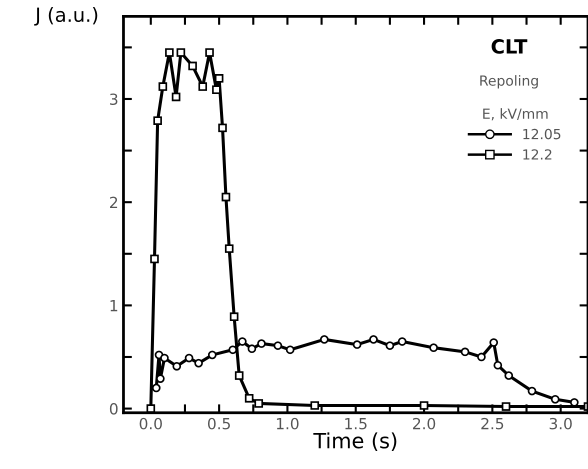 The image size is (588, 469). I want to click on y-axis-title: J (a.u.), so click(66, 16).